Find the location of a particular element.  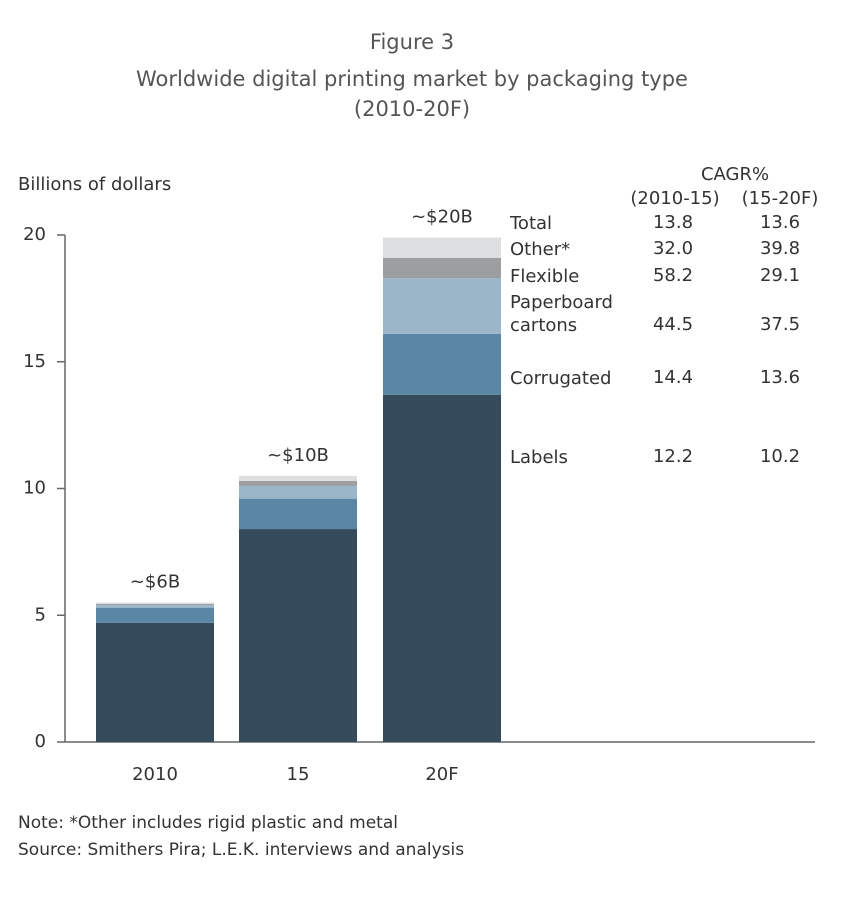

cagr-value: 39.8 is located at coordinates (780, 248).